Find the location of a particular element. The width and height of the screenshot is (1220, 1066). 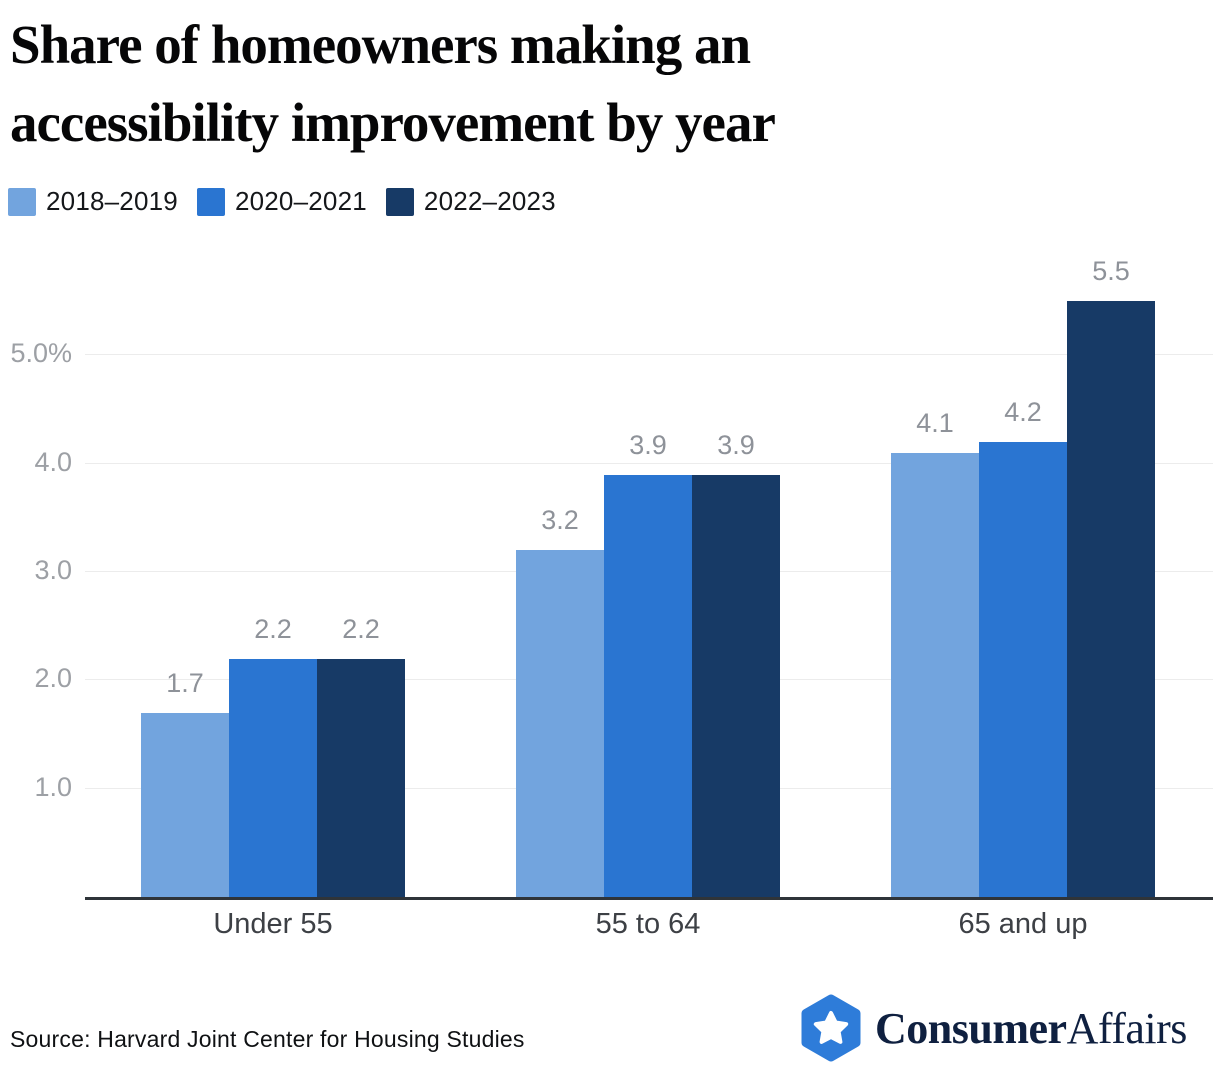

star-icon is located at coordinates (831, 1027).